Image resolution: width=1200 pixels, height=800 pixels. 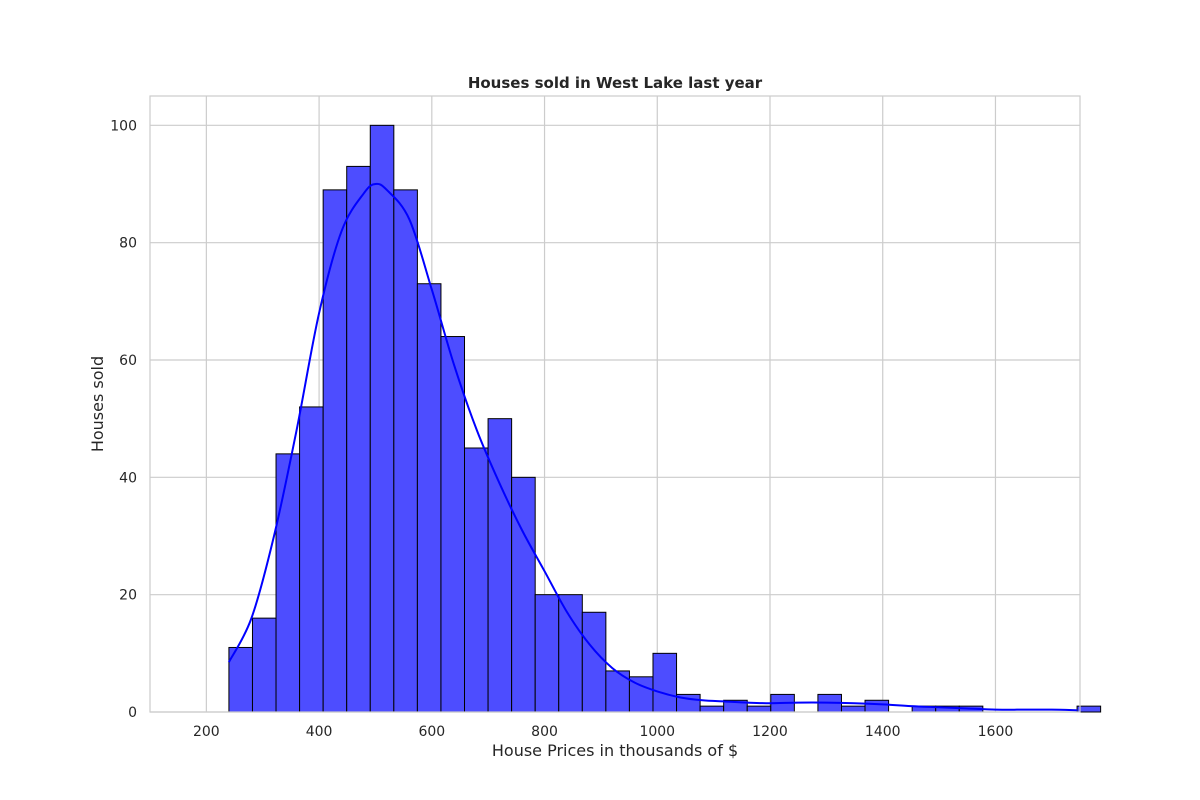 What do you see at coordinates (206, 732) in the screenshot?
I see `x-tick-label: 200` at bounding box center [206, 732].